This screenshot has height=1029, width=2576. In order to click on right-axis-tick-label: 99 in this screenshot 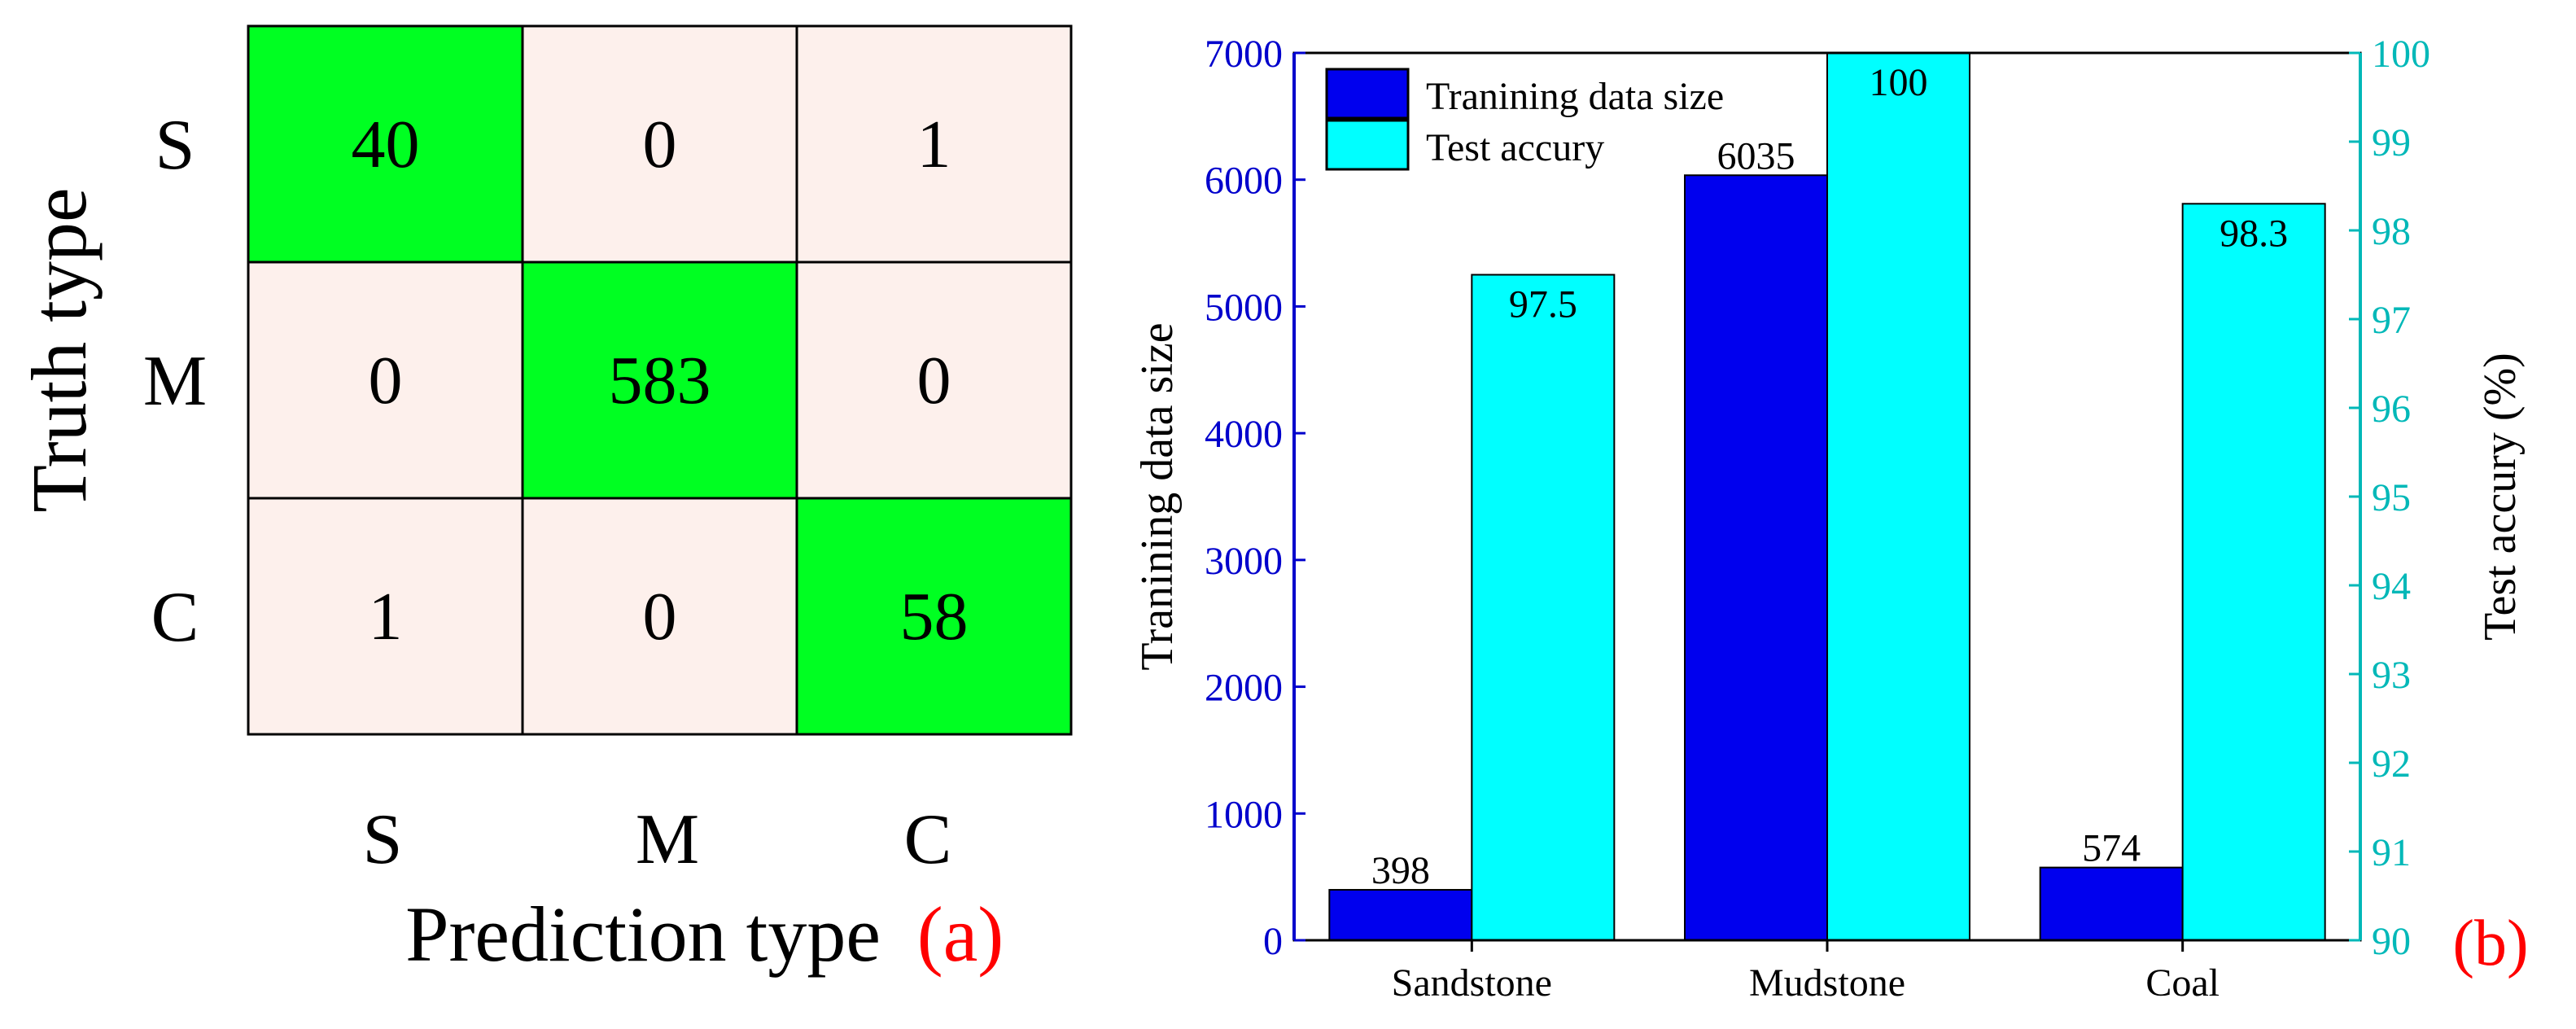, I will do `click(2391, 142)`.